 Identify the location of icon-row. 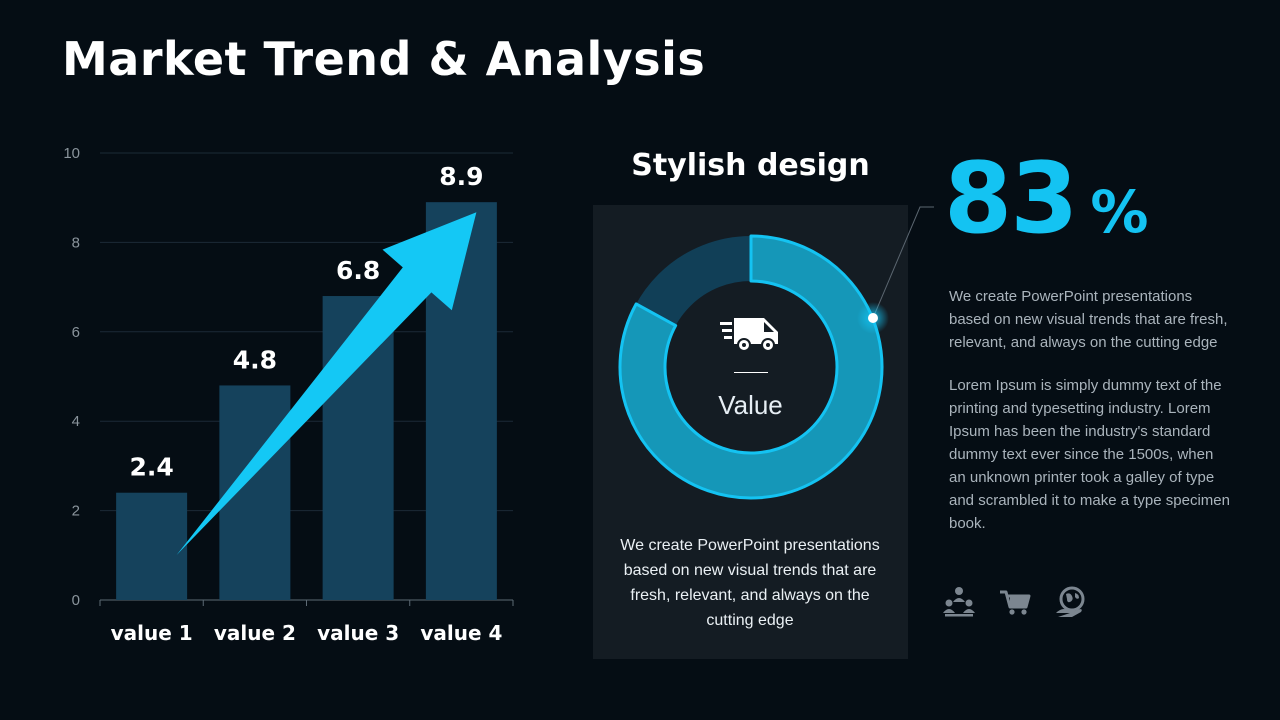
(1015, 602).